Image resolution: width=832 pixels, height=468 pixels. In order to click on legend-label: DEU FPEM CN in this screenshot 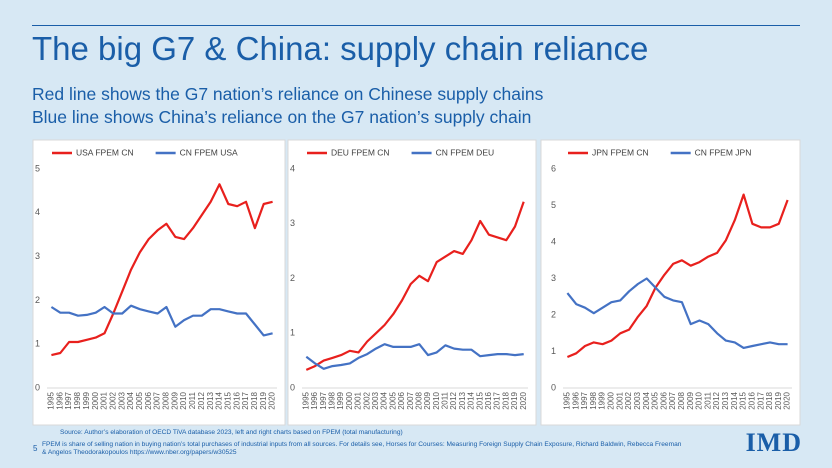, I will do `click(360, 152)`.